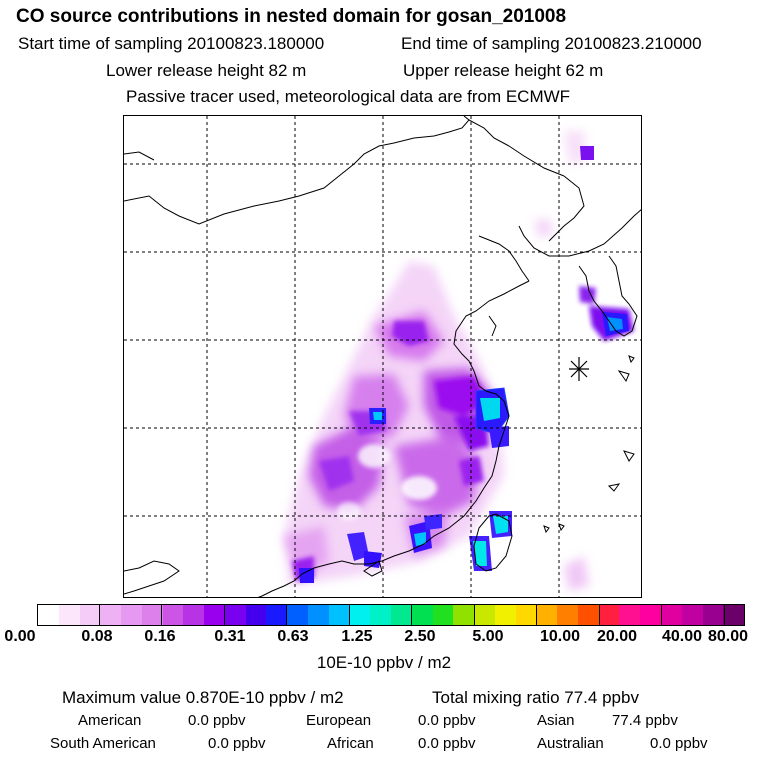  What do you see at coordinates (293, 636) in the screenshot?
I see `colorbar-tick-label: 0.63` at bounding box center [293, 636].